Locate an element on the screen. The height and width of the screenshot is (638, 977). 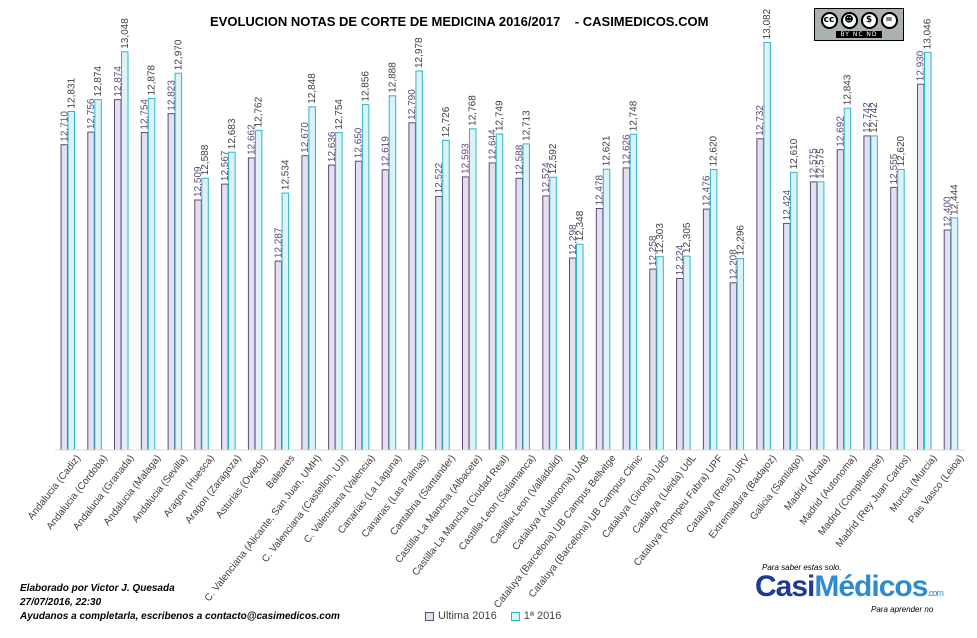
legend-item-primera: 1ª 2016 is located at coordinates (535, 616).